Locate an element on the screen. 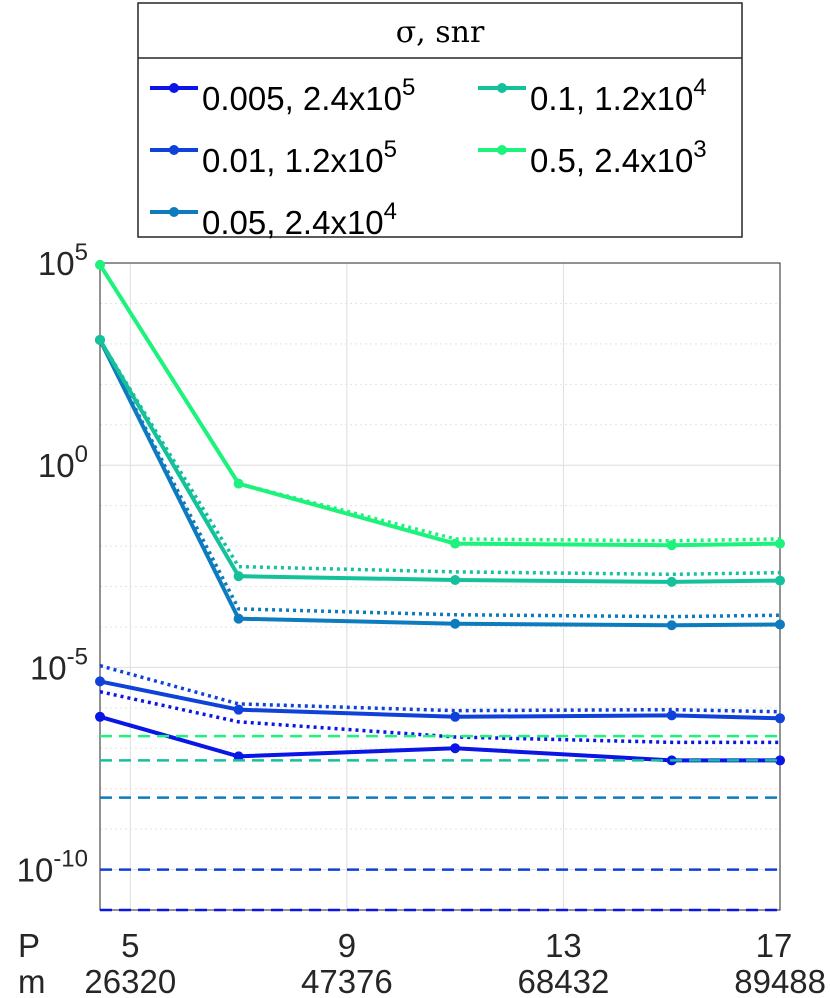  legend-label: 0.5, 2.4x103 is located at coordinates (618, 157).